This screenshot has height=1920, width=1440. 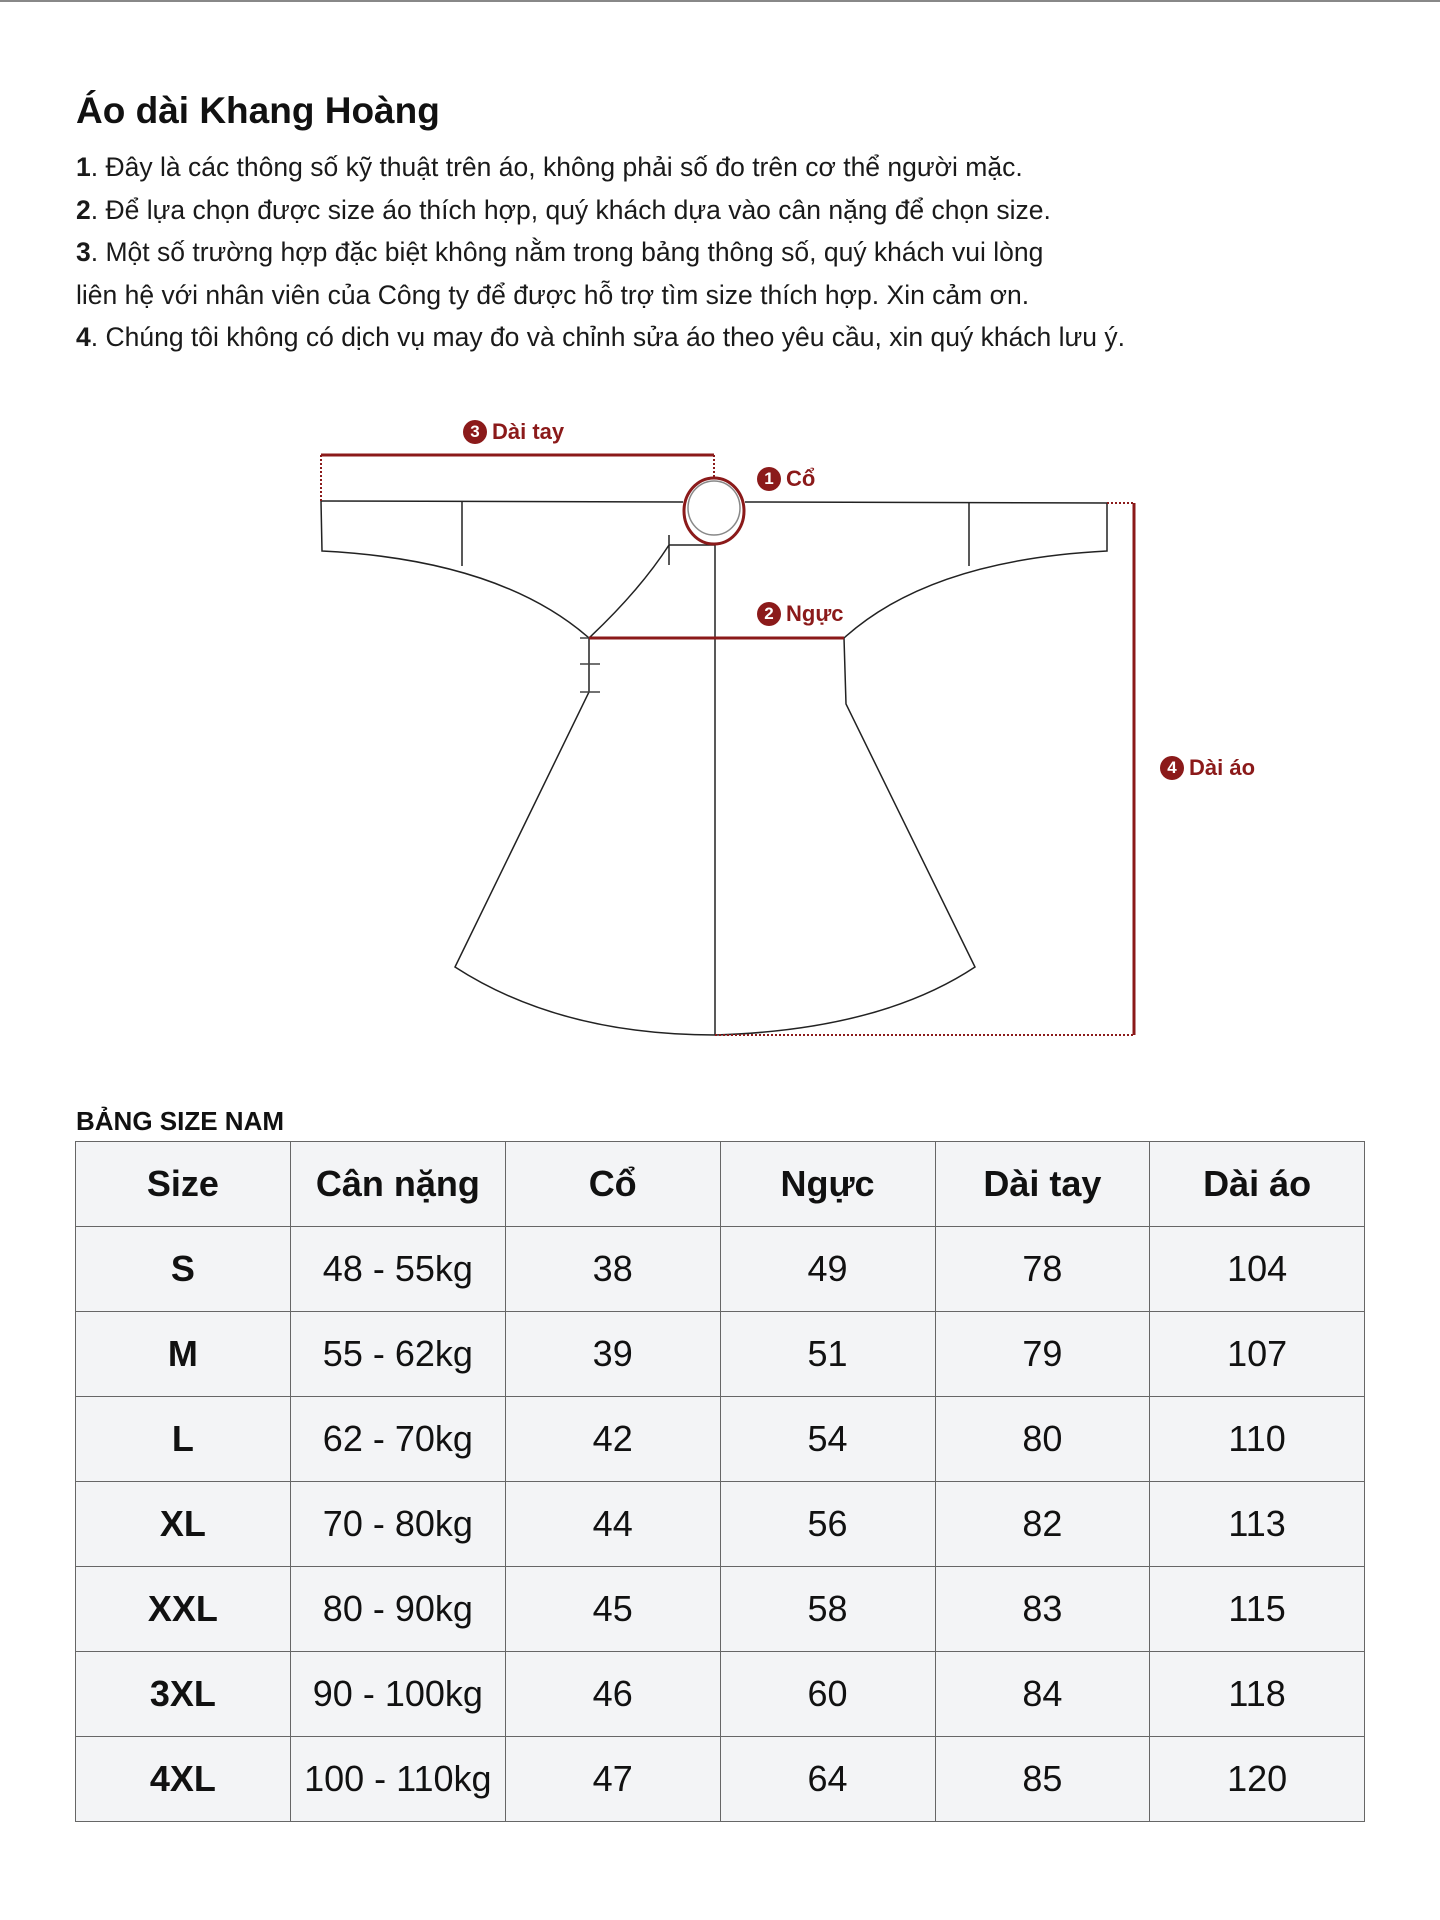 What do you see at coordinates (1257, 1269) in the screenshot?
I see `table-cell: 104` at bounding box center [1257, 1269].